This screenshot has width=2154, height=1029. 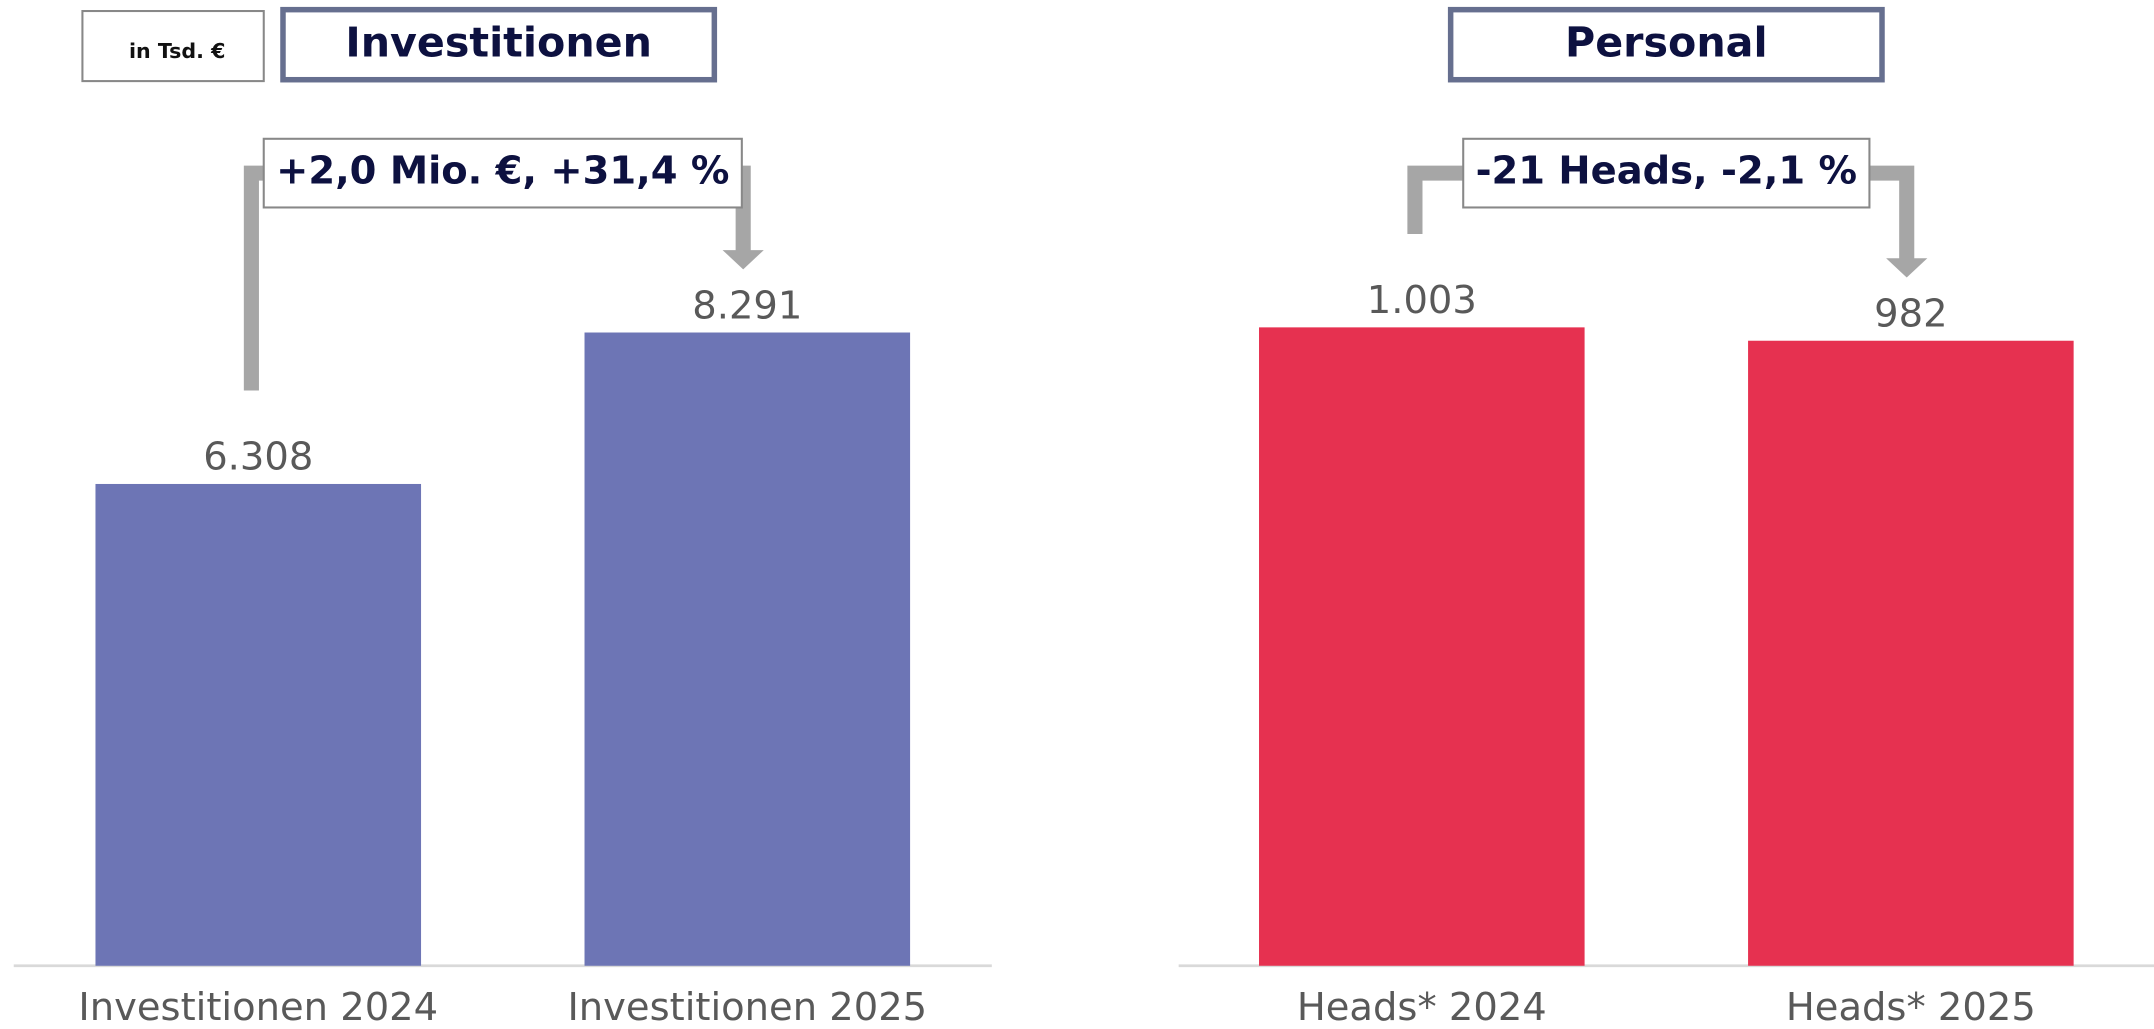 I want to click on x-tick-label: Heads* 2024, so click(x=1422, y=1007).